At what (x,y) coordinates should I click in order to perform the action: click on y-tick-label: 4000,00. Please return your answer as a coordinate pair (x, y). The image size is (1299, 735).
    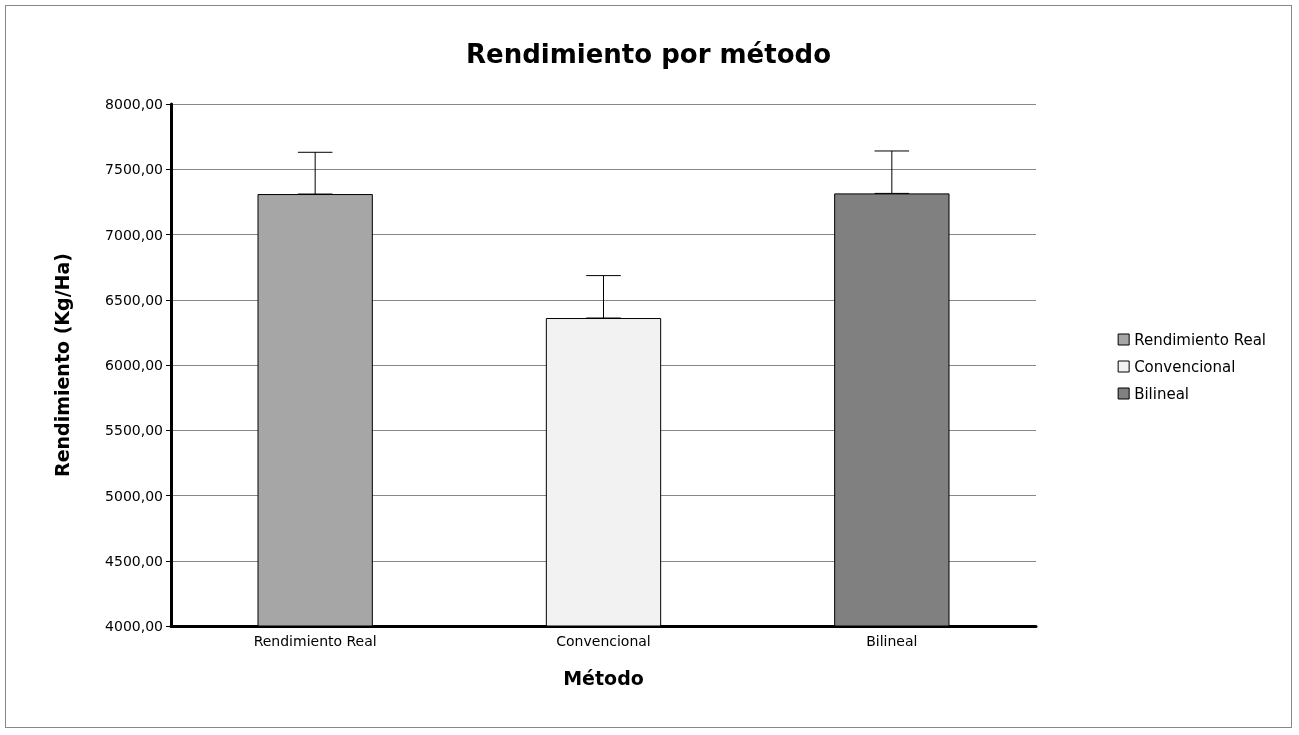
    Looking at the image, I should click on (134, 626).